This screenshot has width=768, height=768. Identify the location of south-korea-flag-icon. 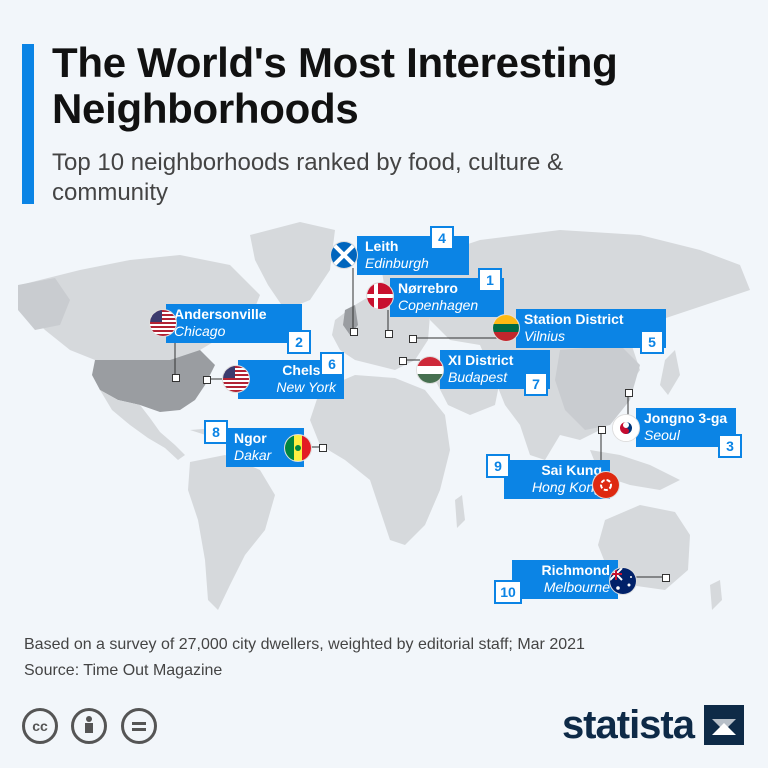
(626, 428).